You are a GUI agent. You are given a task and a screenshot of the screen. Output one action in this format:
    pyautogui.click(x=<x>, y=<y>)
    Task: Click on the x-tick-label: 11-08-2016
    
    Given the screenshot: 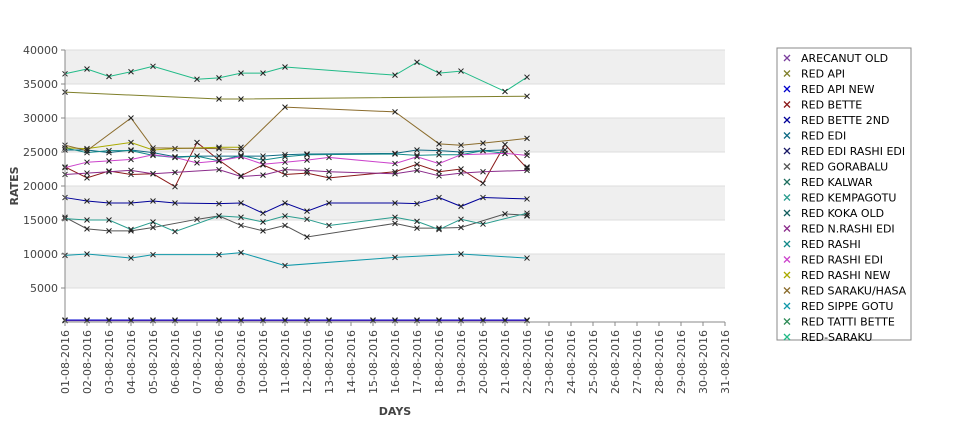 What is the action you would take?
    pyautogui.click(x=285, y=362)
    